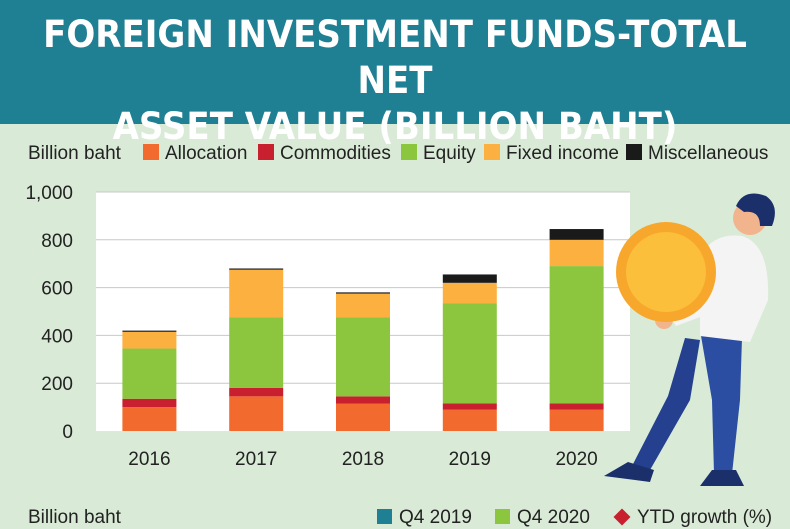  Describe the element at coordinates (256, 392) in the screenshot. I see `bar-segment-commodities-2017` at that location.